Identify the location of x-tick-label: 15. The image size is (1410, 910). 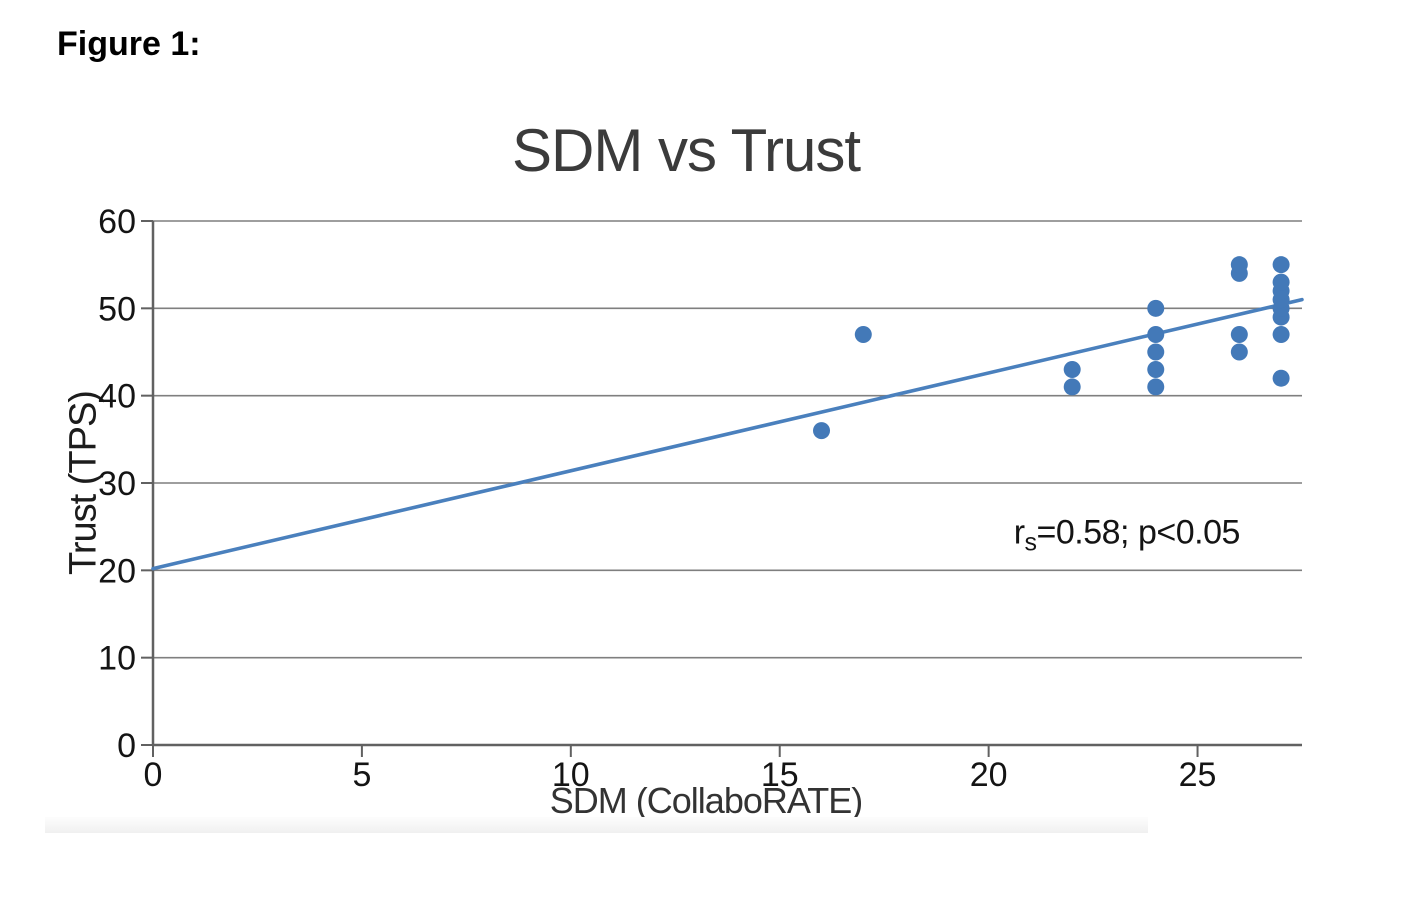
(780, 775).